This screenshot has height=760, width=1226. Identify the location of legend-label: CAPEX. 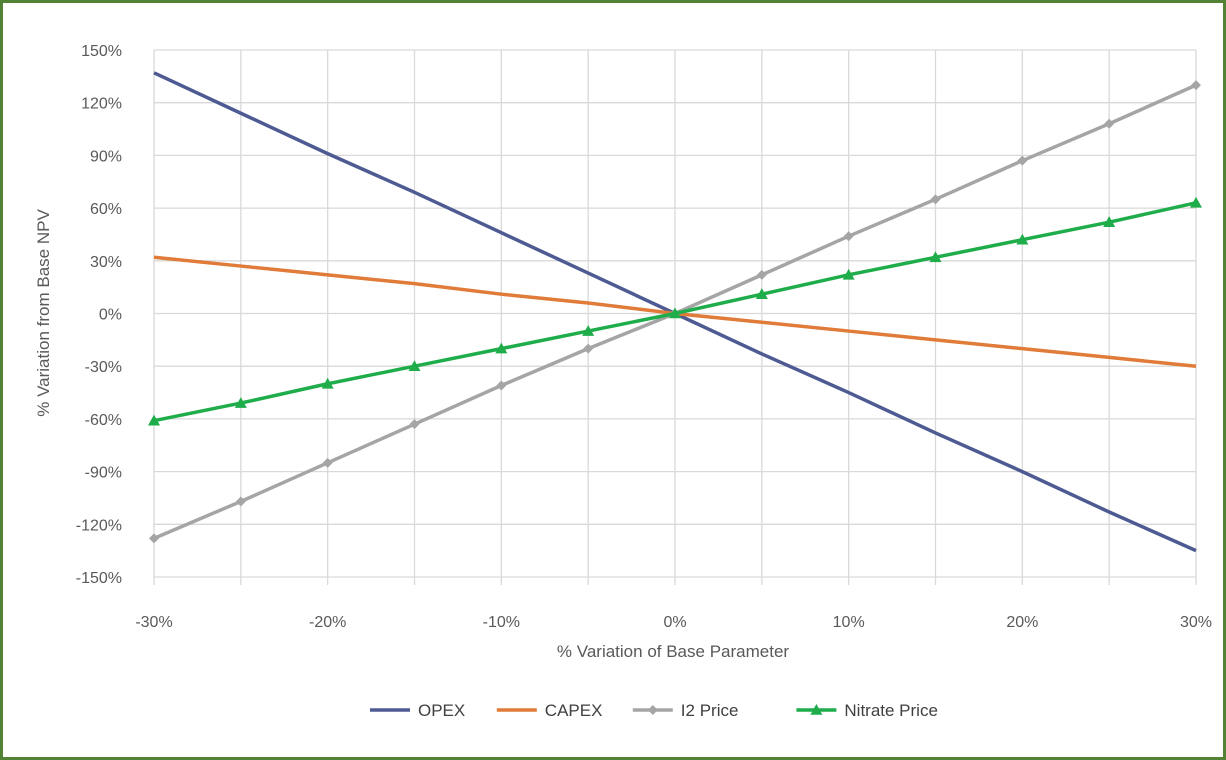
(574, 710).